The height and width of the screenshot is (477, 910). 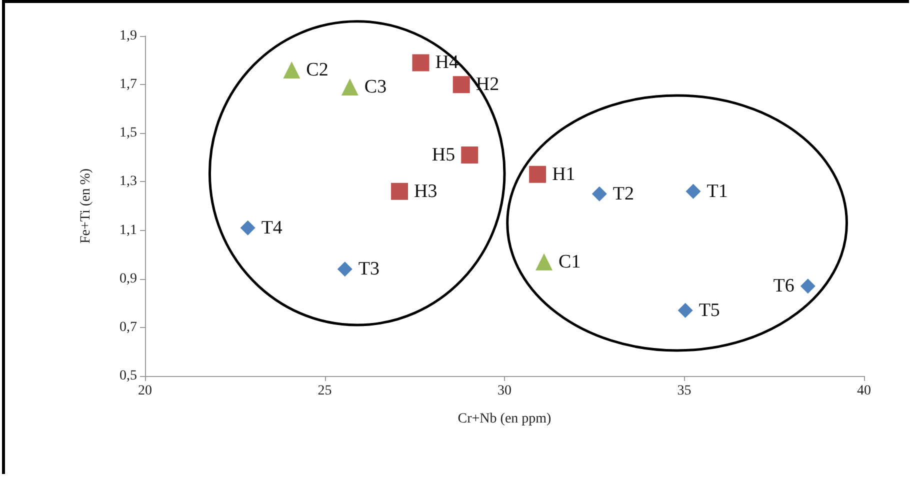 What do you see at coordinates (684, 391) in the screenshot?
I see `x-tick-label: 35` at bounding box center [684, 391].